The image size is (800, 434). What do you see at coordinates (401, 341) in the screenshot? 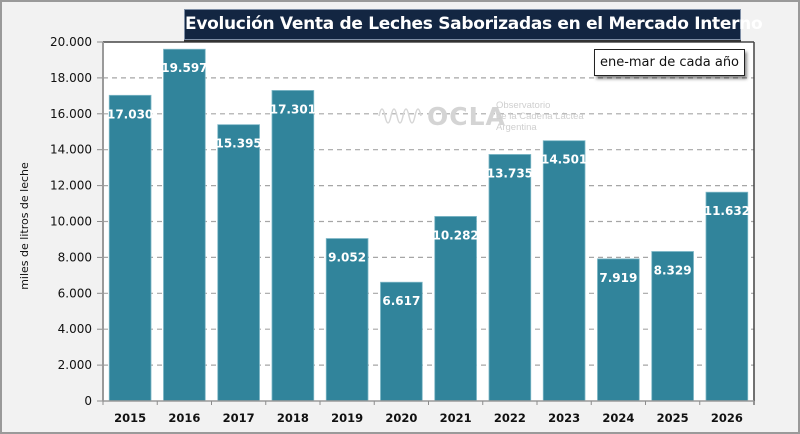
I see `bar-2020` at bounding box center [401, 341].